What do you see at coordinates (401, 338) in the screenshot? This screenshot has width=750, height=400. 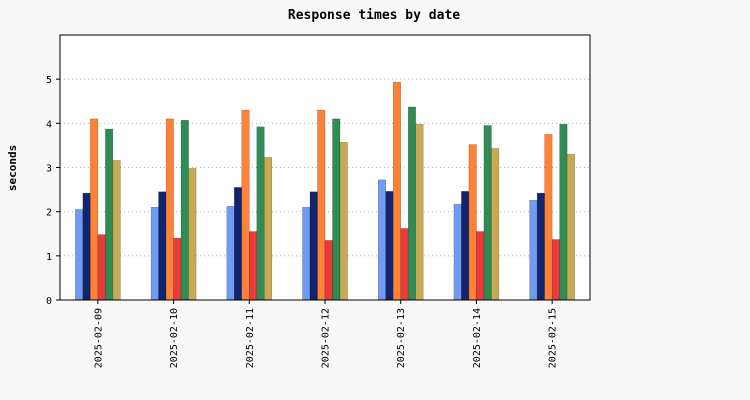 I see `x-tick-label: 2025-02-13` at bounding box center [401, 338].